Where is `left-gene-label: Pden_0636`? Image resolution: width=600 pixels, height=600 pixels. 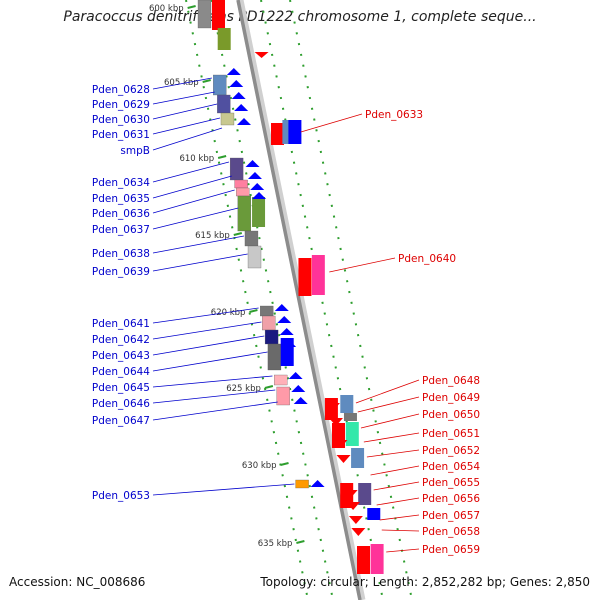 left-gene-label: Pden_0636 is located at coordinates (121, 214).